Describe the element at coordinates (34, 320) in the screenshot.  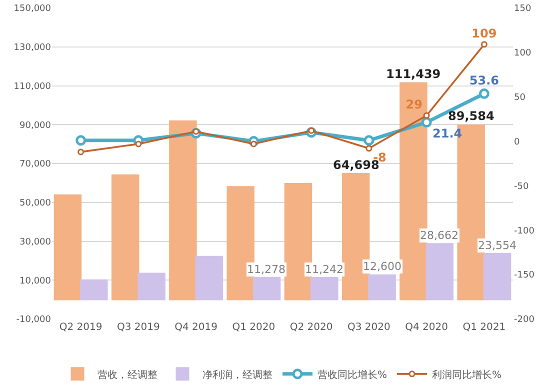
I see `y-tick-label: -10,000` at that location.